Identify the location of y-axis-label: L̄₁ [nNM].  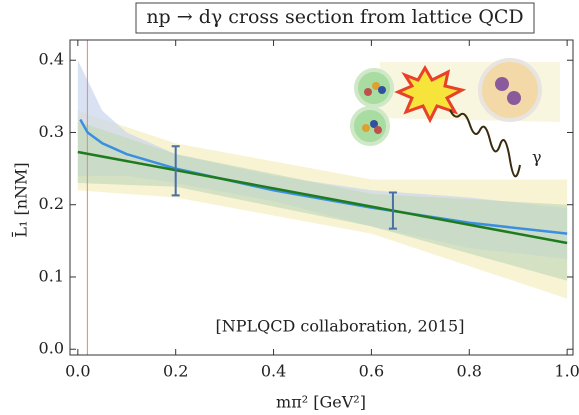
(20, 199).